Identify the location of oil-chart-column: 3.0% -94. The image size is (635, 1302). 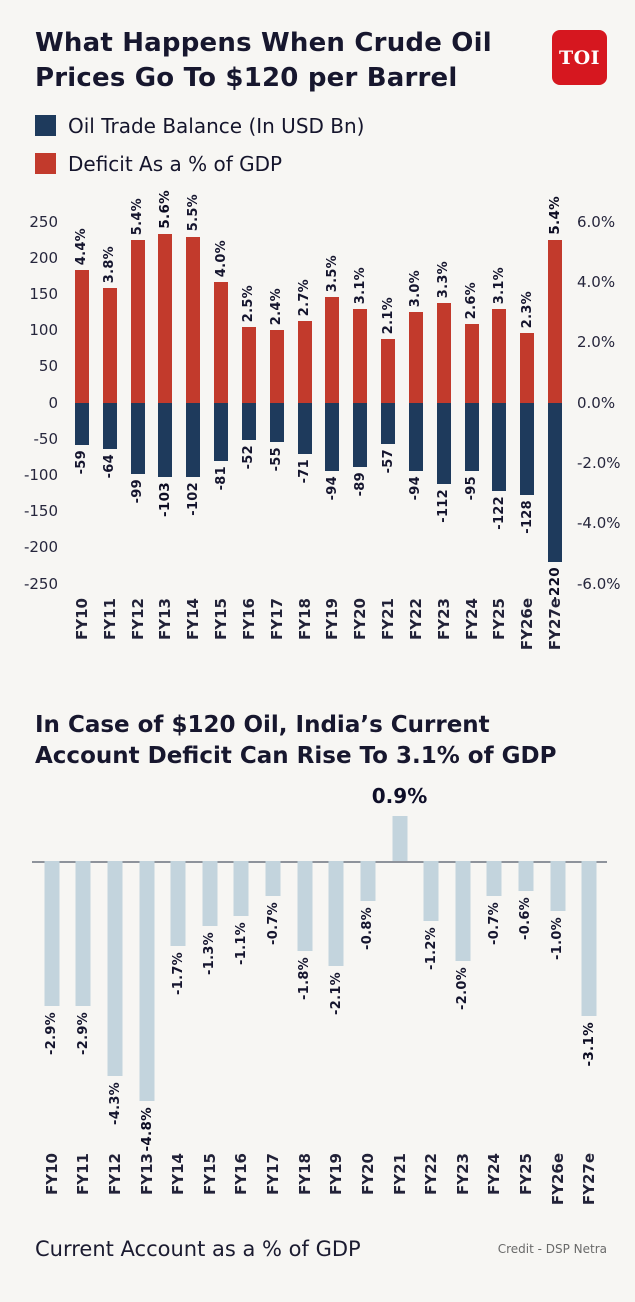
(416, 403).